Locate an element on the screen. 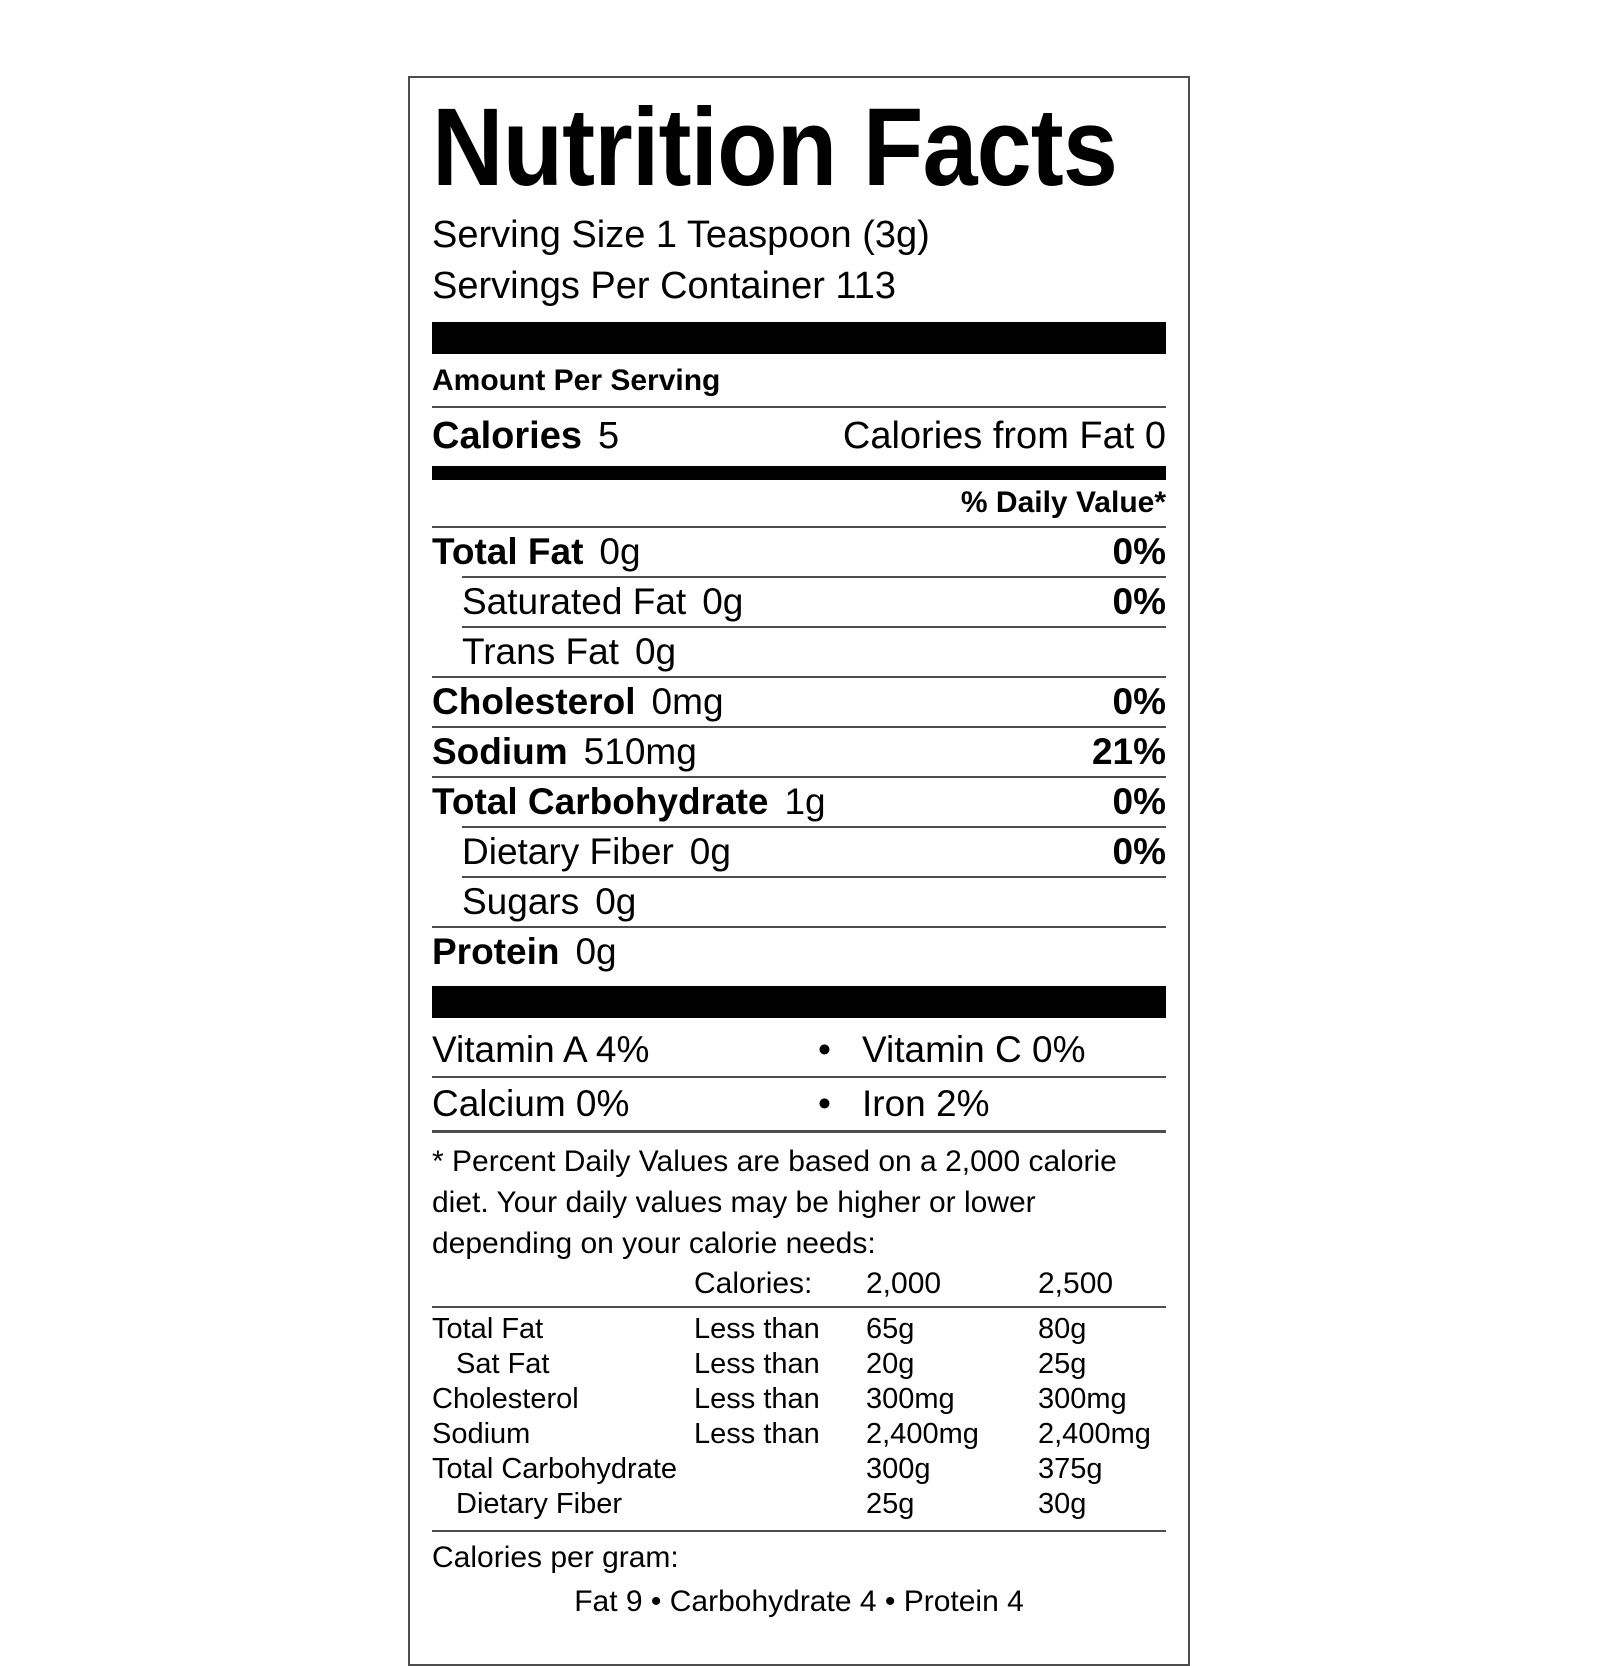 The image size is (1600, 1666). label-title: Nutrition Facts is located at coordinates (775, 147).